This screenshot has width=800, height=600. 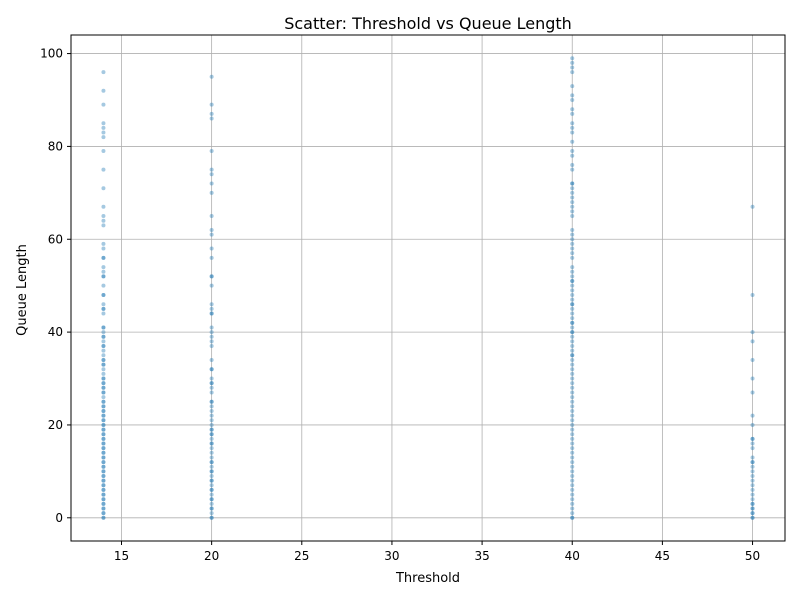 What do you see at coordinates (428, 23) in the screenshot?
I see `chart-title: Scatter: Threshold vs Queue Length` at bounding box center [428, 23].